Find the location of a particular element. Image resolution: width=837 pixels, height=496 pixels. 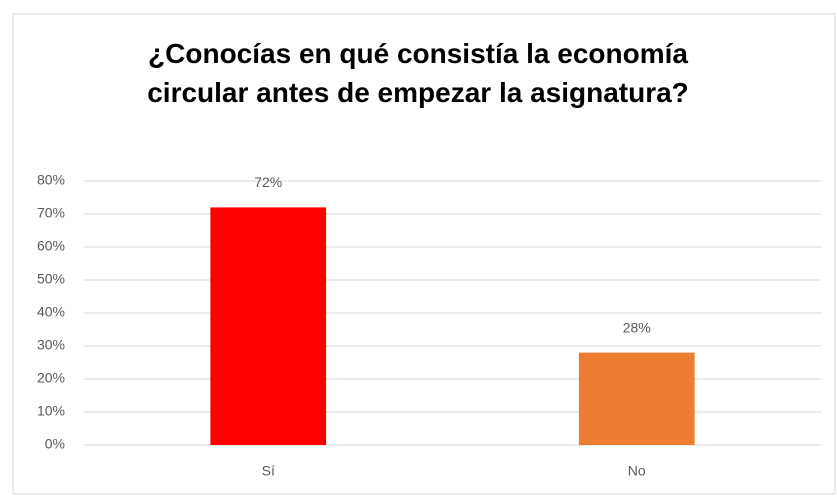

y-tick-label: 40% is located at coordinates (51, 312).